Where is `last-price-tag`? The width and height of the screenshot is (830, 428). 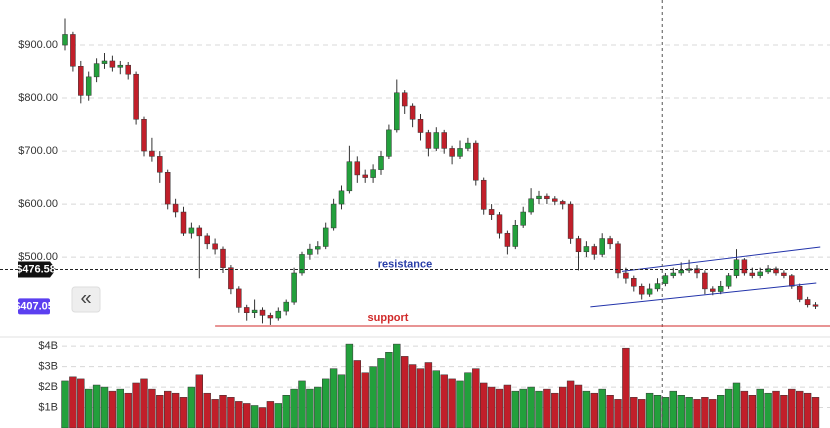 last-price-tag is located at coordinates (34, 306).